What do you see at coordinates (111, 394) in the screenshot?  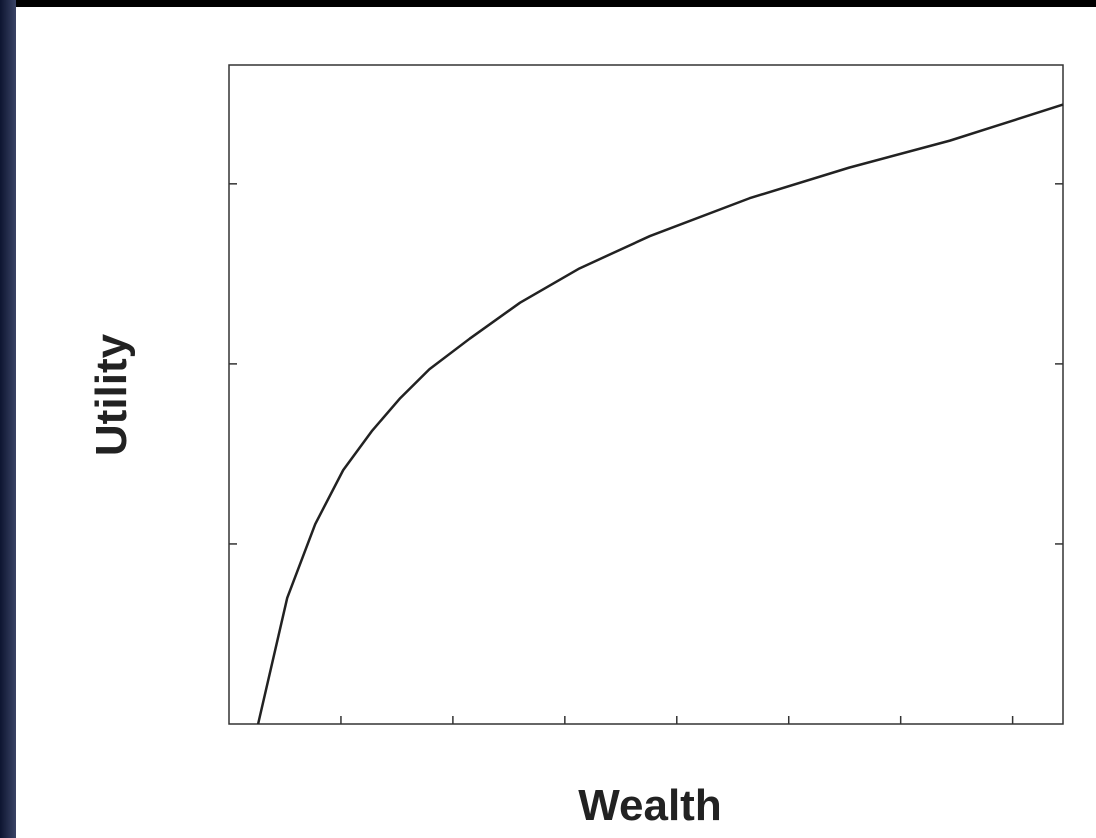 I see `y-axis-label: Utility` at bounding box center [111, 394].